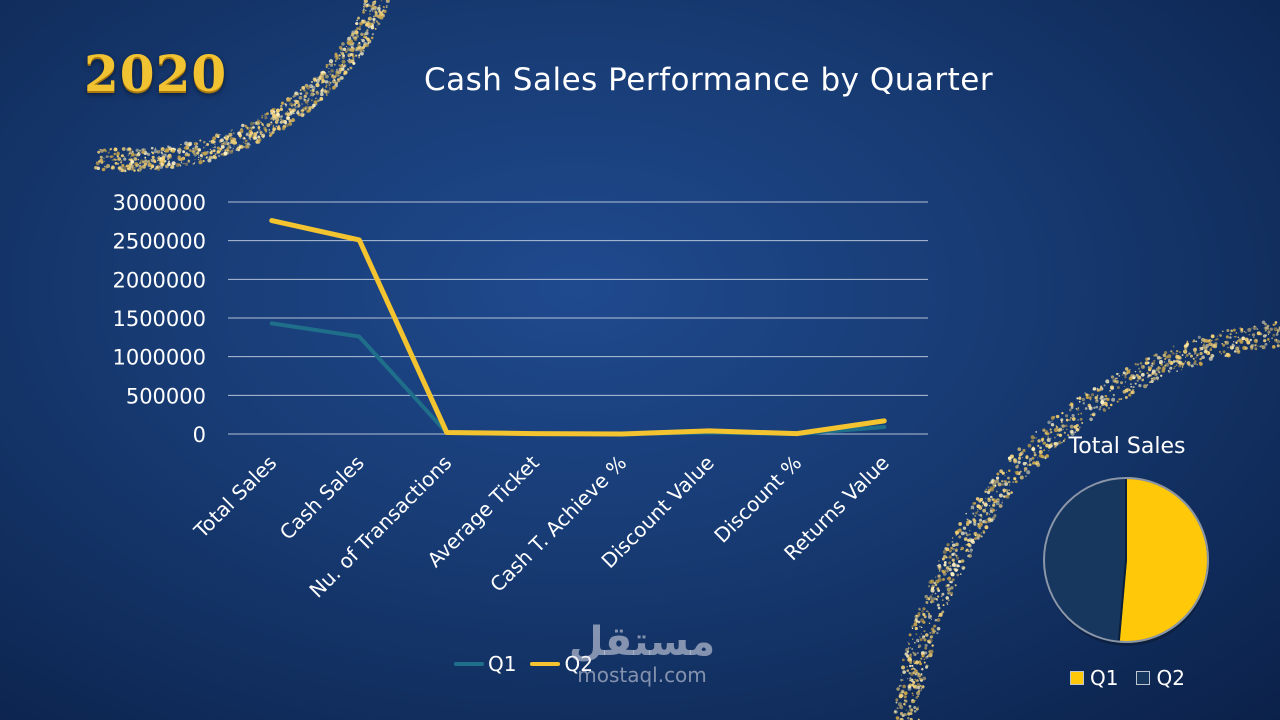 Image resolution: width=1280 pixels, height=720 pixels. Describe the element at coordinates (469, 664) in the screenshot. I see `legend-swatch-q1` at that location.